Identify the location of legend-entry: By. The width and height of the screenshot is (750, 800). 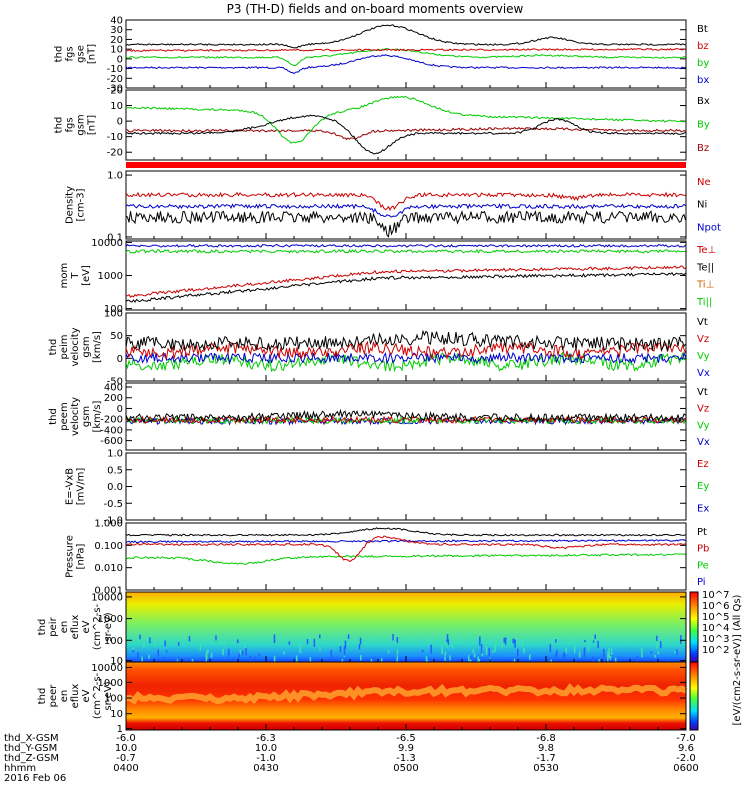
(703, 125).